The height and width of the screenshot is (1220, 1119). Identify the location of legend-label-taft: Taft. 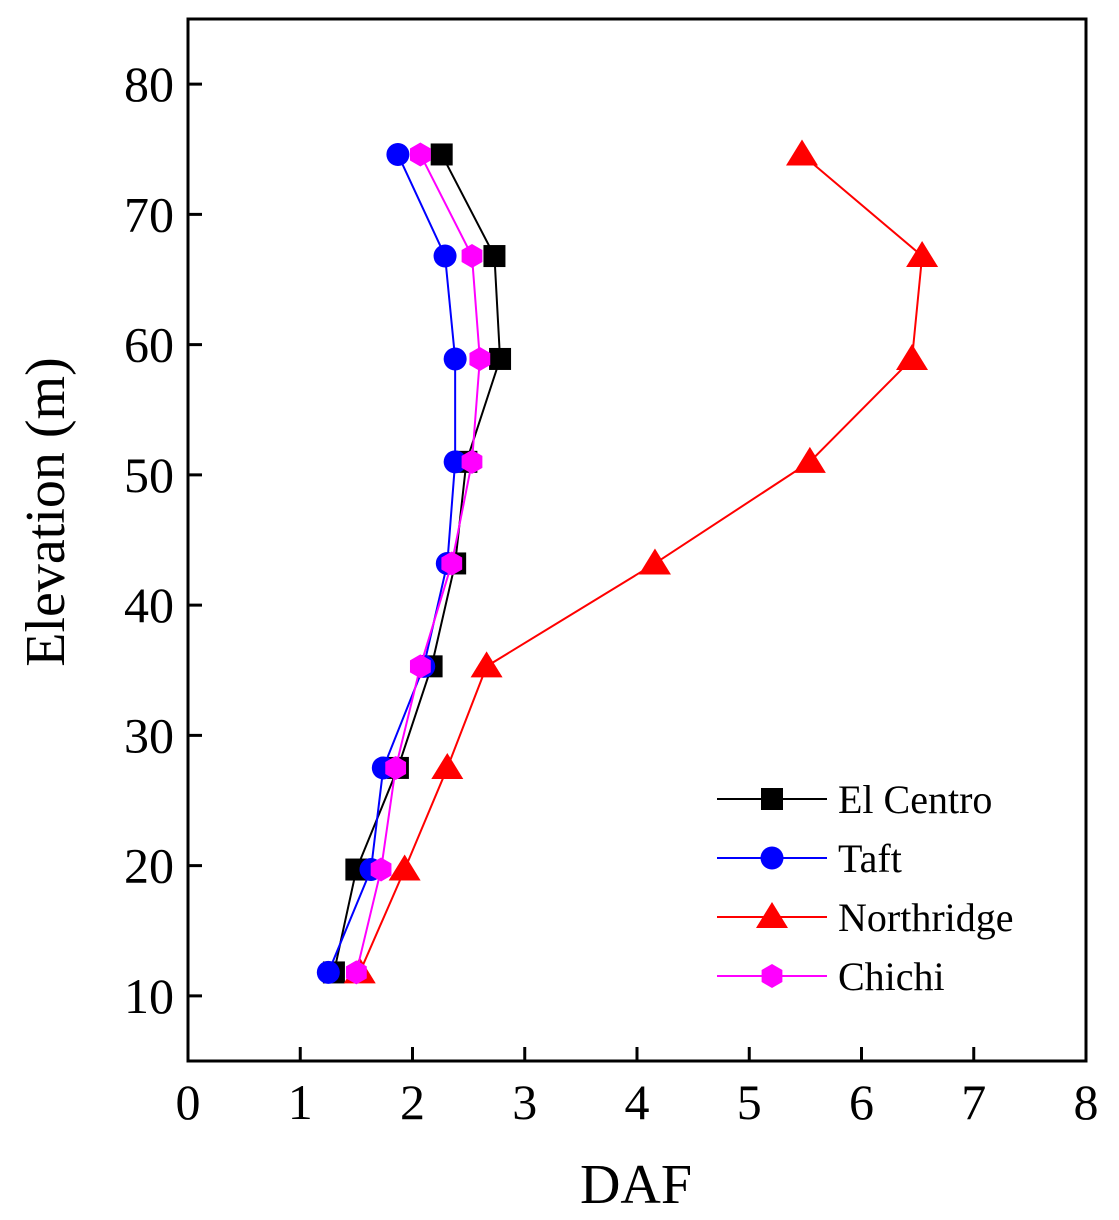
(870, 858).